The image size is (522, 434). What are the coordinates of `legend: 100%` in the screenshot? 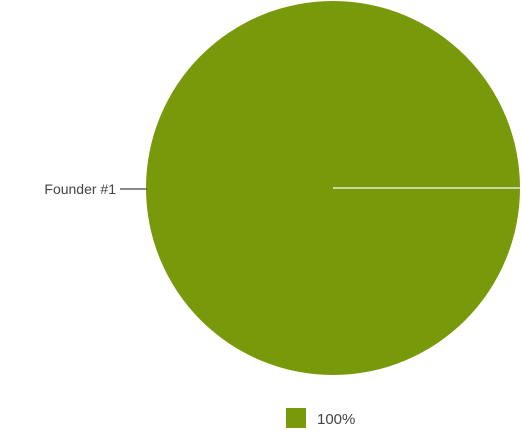 It's located at (320, 418).